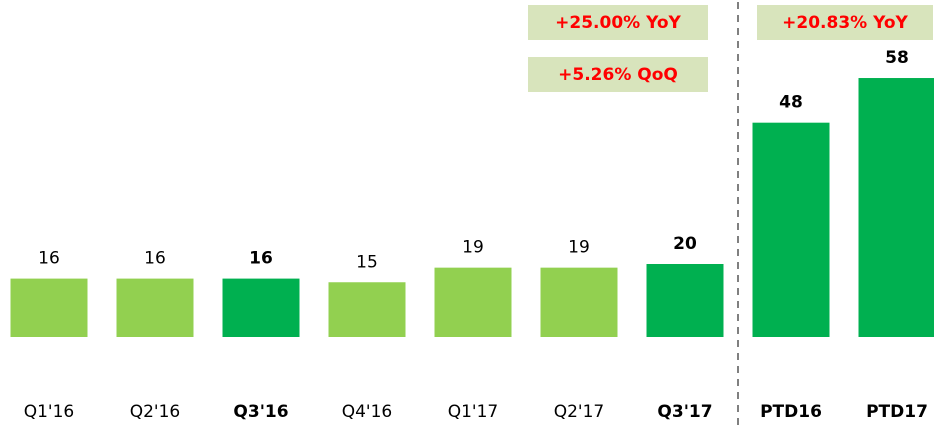  Describe the element at coordinates (367, 412) in the screenshot. I see `x-tick-label: Q4'16` at that location.